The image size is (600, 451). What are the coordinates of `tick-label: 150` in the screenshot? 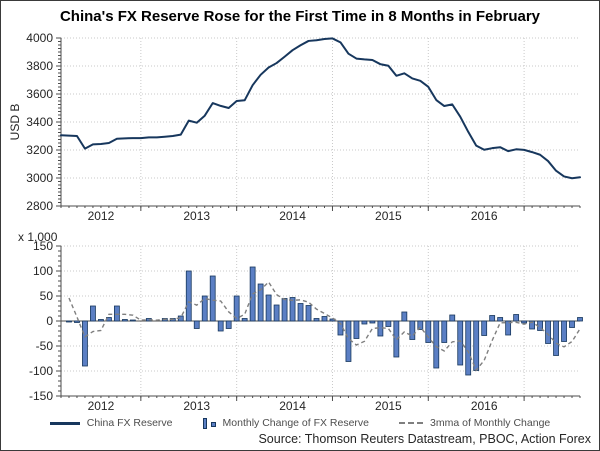 It's located at (43, 246).